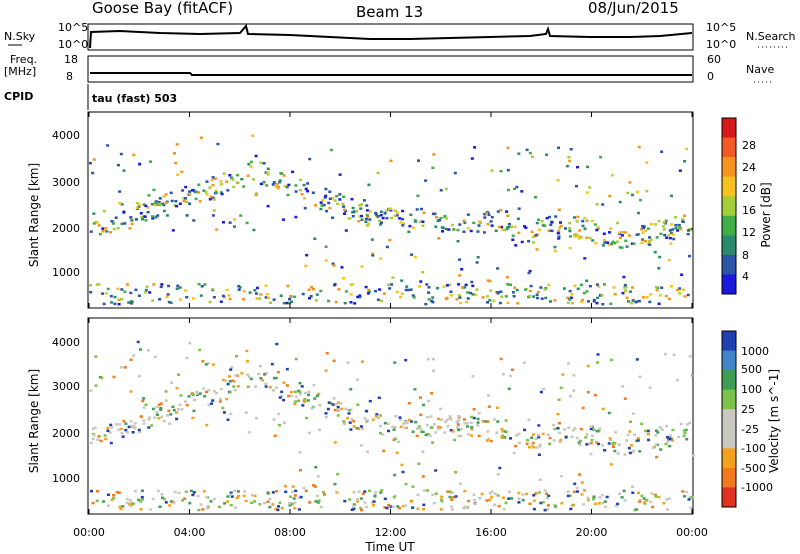 This screenshot has width=800, height=554. I want to click on power-cbar-tick-16: 16, so click(749, 210).